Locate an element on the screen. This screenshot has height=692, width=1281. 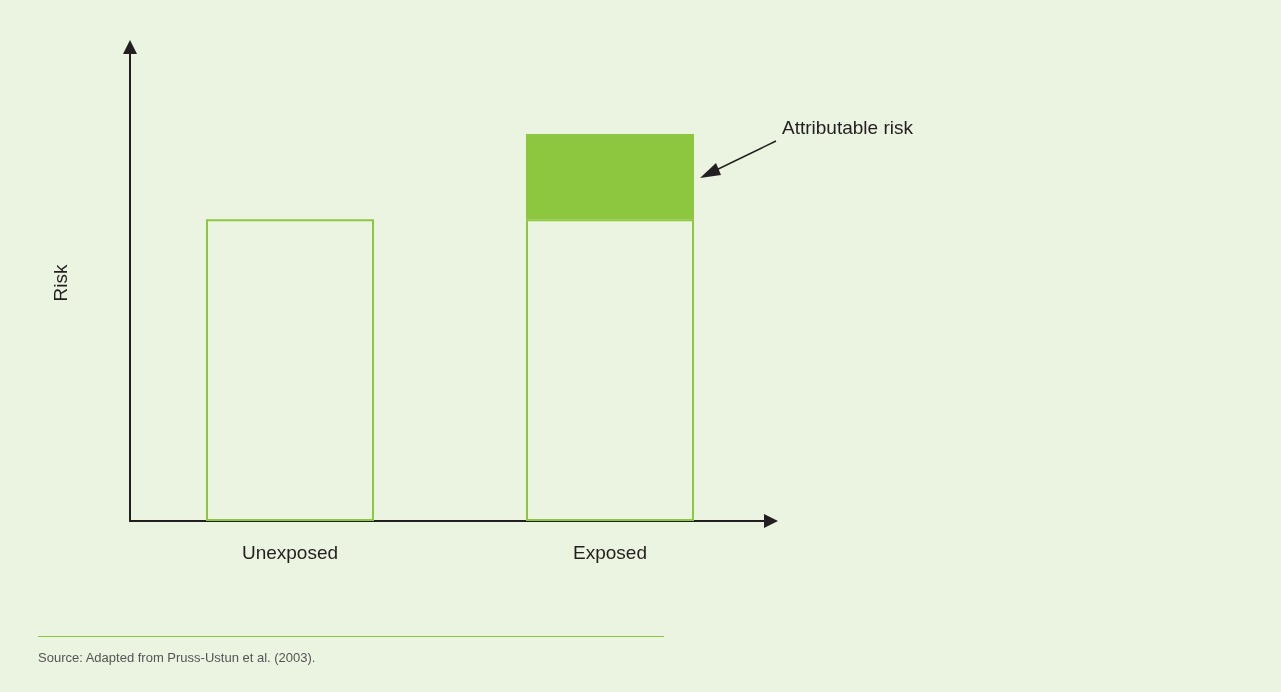
source-note: Source: Adapted from Pruss-Ustun et al. (2003). is located at coordinates (177, 657).